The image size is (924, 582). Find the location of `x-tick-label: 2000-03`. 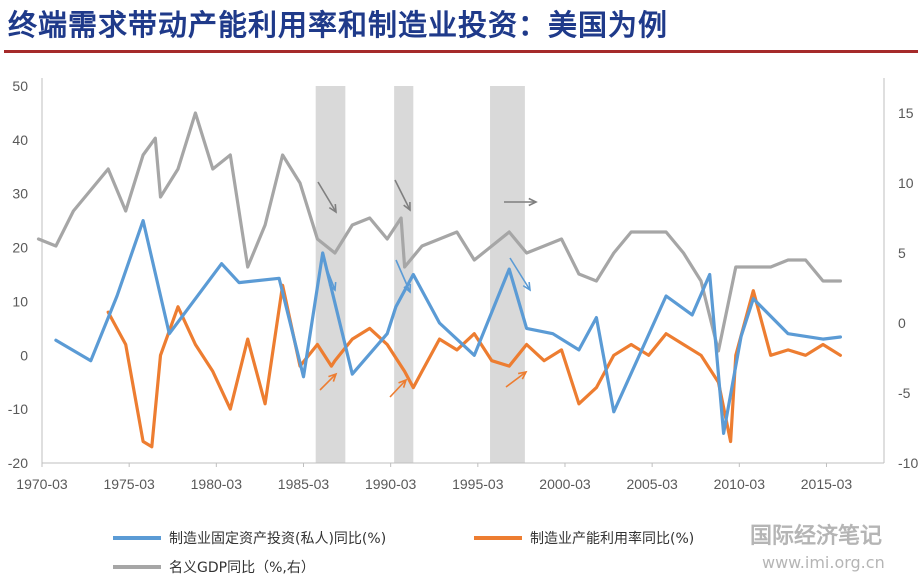

x-tick-label: 2000-03 is located at coordinates (565, 484).